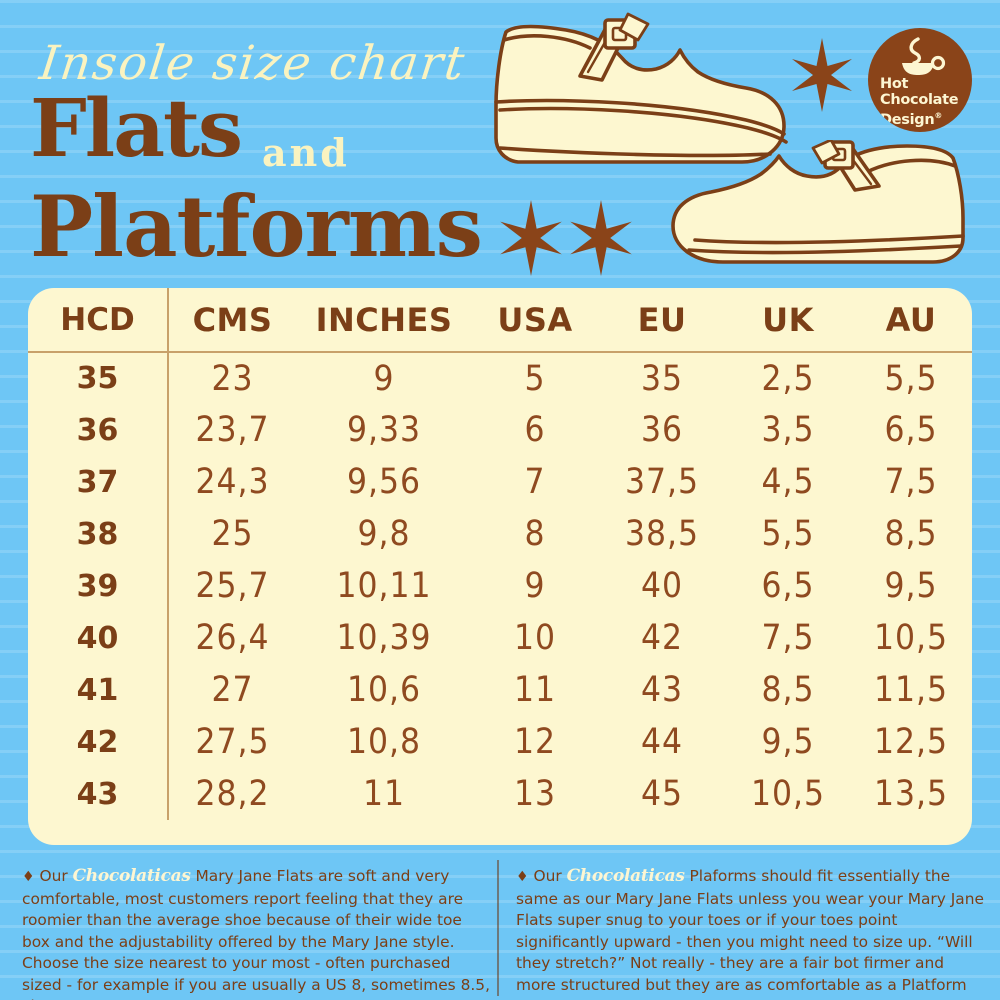 The image size is (1000, 1000). Describe the element at coordinates (535, 320) in the screenshot. I see `column-header-usa: USA` at that location.